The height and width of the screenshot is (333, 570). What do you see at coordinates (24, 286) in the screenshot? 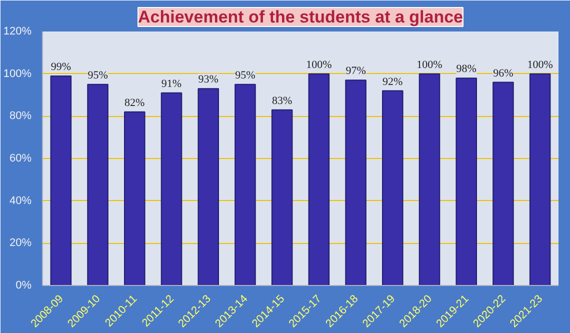
I see `y-tick-label: 0%` at bounding box center [24, 286].